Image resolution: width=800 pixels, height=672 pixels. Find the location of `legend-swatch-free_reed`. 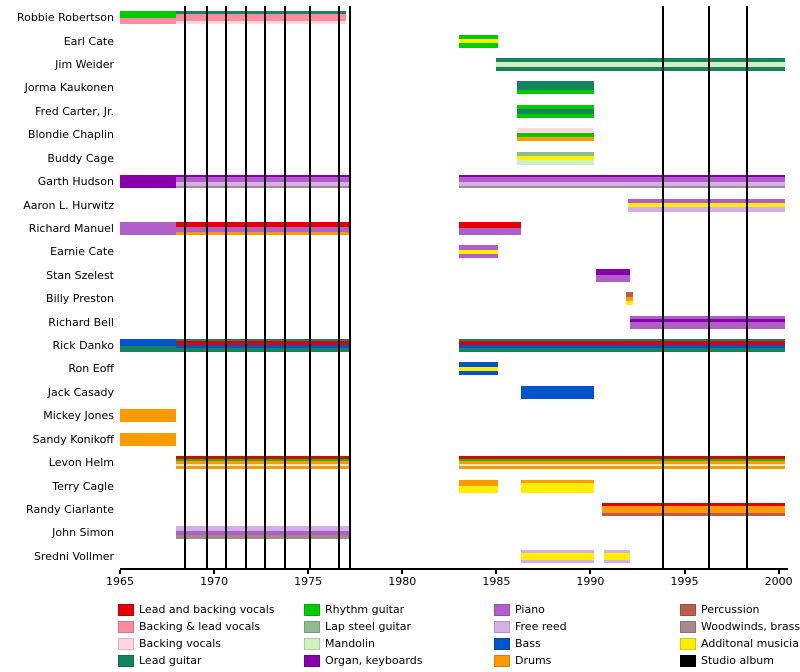

legend-swatch-free_reed is located at coordinates (502, 626).